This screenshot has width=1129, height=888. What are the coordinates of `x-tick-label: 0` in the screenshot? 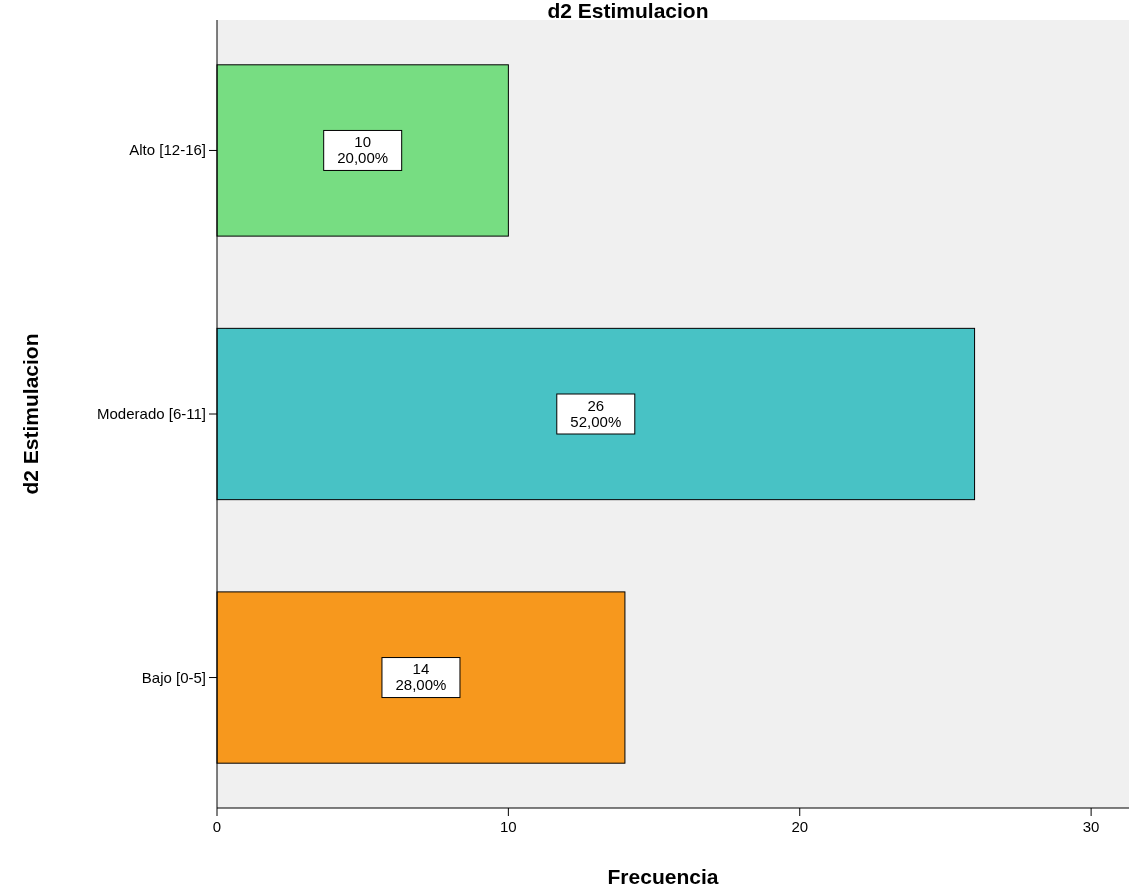 It's located at (217, 826).